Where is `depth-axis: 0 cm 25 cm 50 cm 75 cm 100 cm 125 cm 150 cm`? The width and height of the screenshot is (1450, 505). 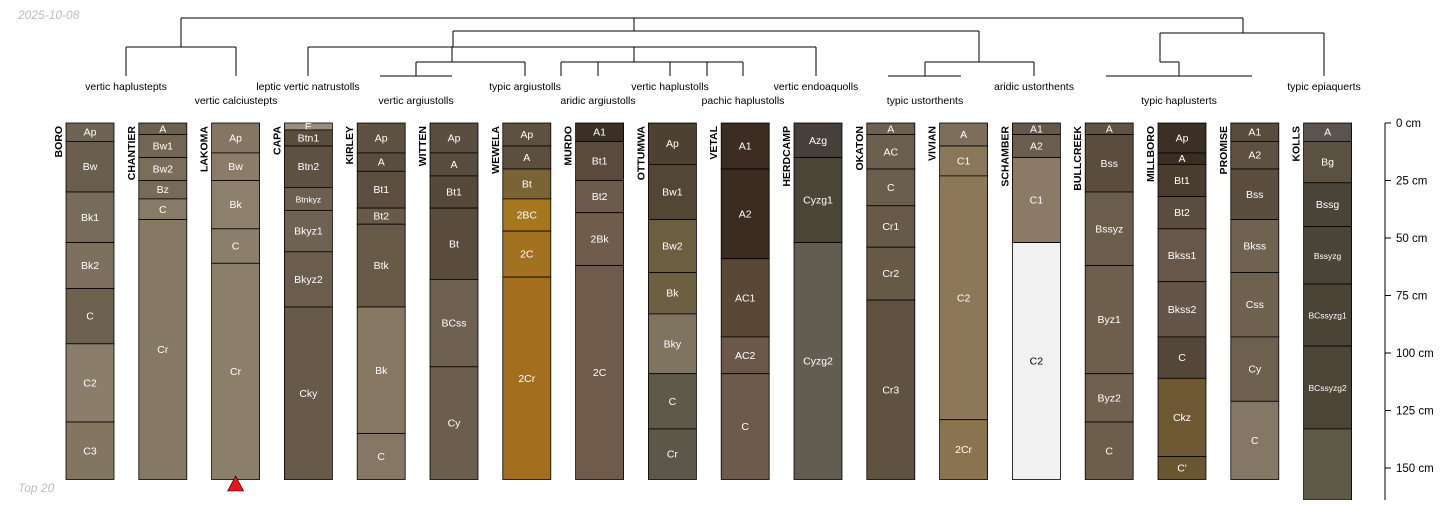 depth-axis: 0 cm 25 cm 50 cm 75 cm 100 cm 125 cm 150 cm is located at coordinates (1409, 309).